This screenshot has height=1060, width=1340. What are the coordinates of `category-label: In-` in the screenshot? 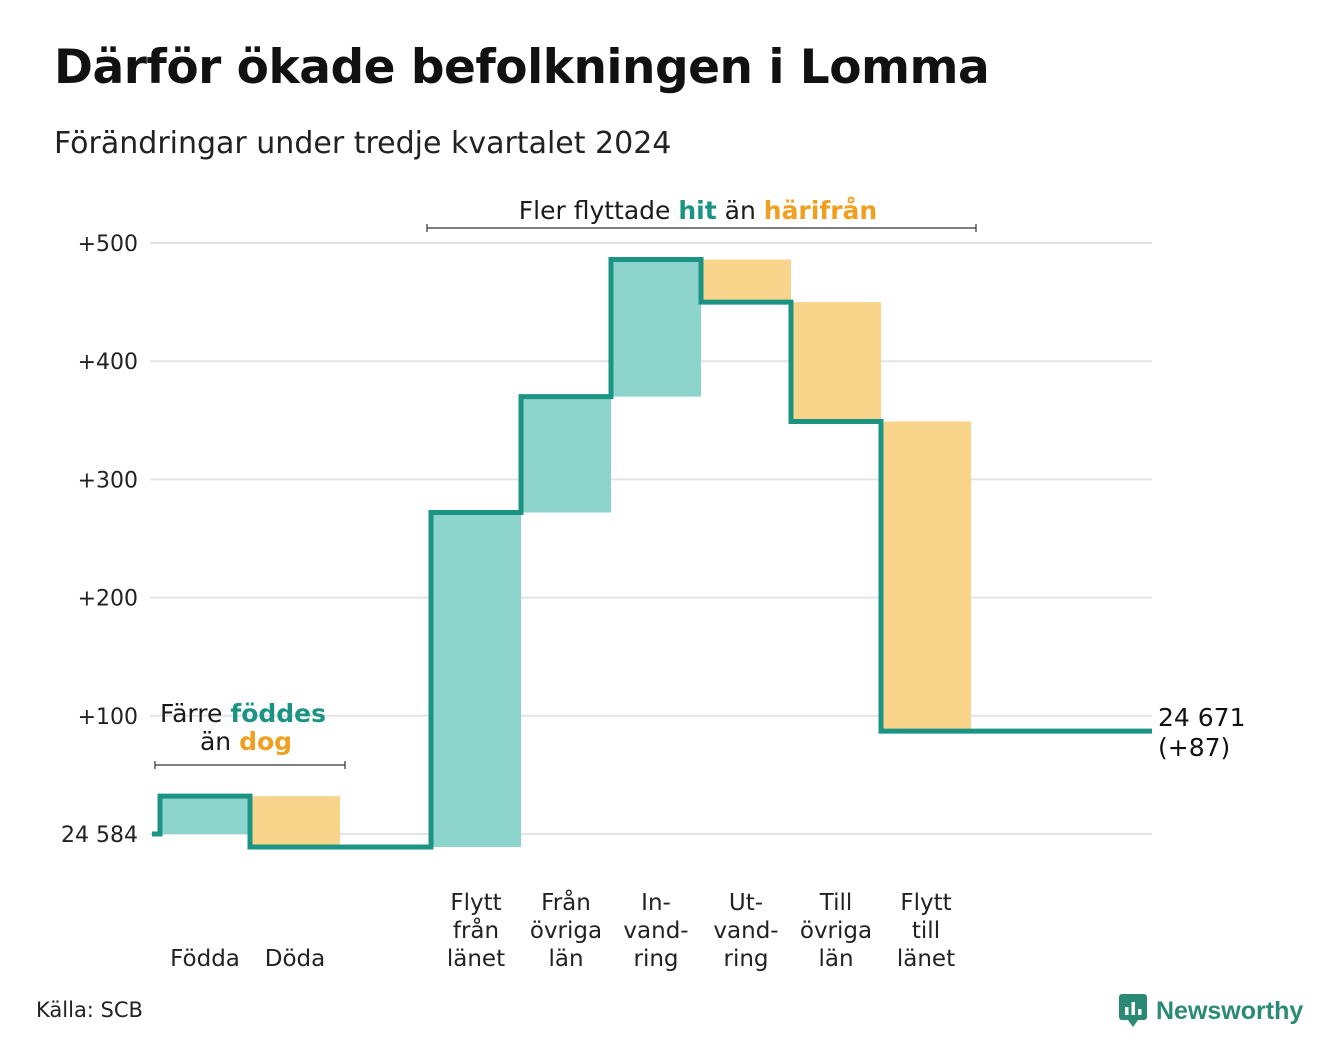 It's located at (656, 903).